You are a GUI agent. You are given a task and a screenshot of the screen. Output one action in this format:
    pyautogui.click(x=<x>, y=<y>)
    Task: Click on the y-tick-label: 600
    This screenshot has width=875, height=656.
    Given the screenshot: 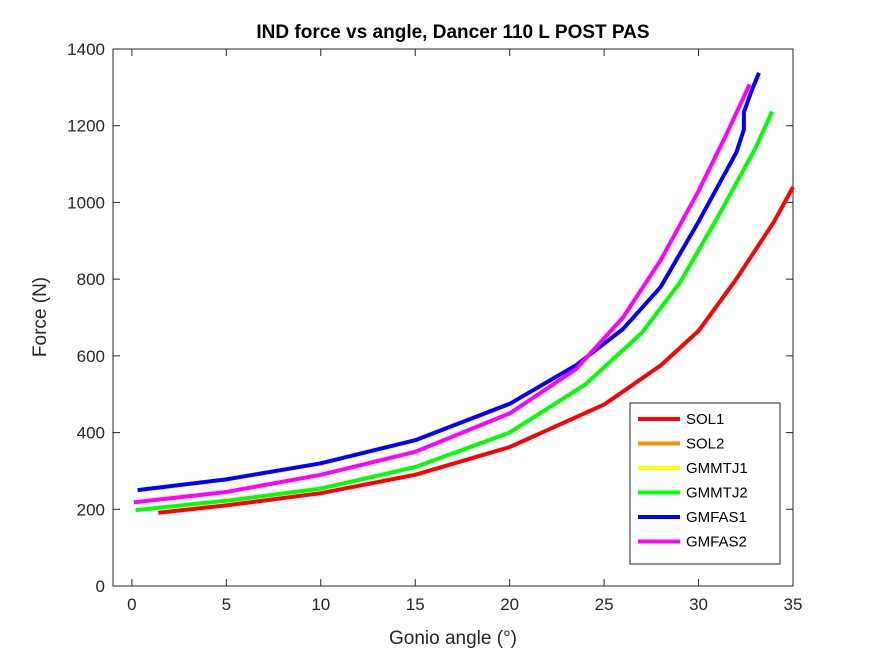 What is the action you would take?
    pyautogui.click(x=91, y=356)
    